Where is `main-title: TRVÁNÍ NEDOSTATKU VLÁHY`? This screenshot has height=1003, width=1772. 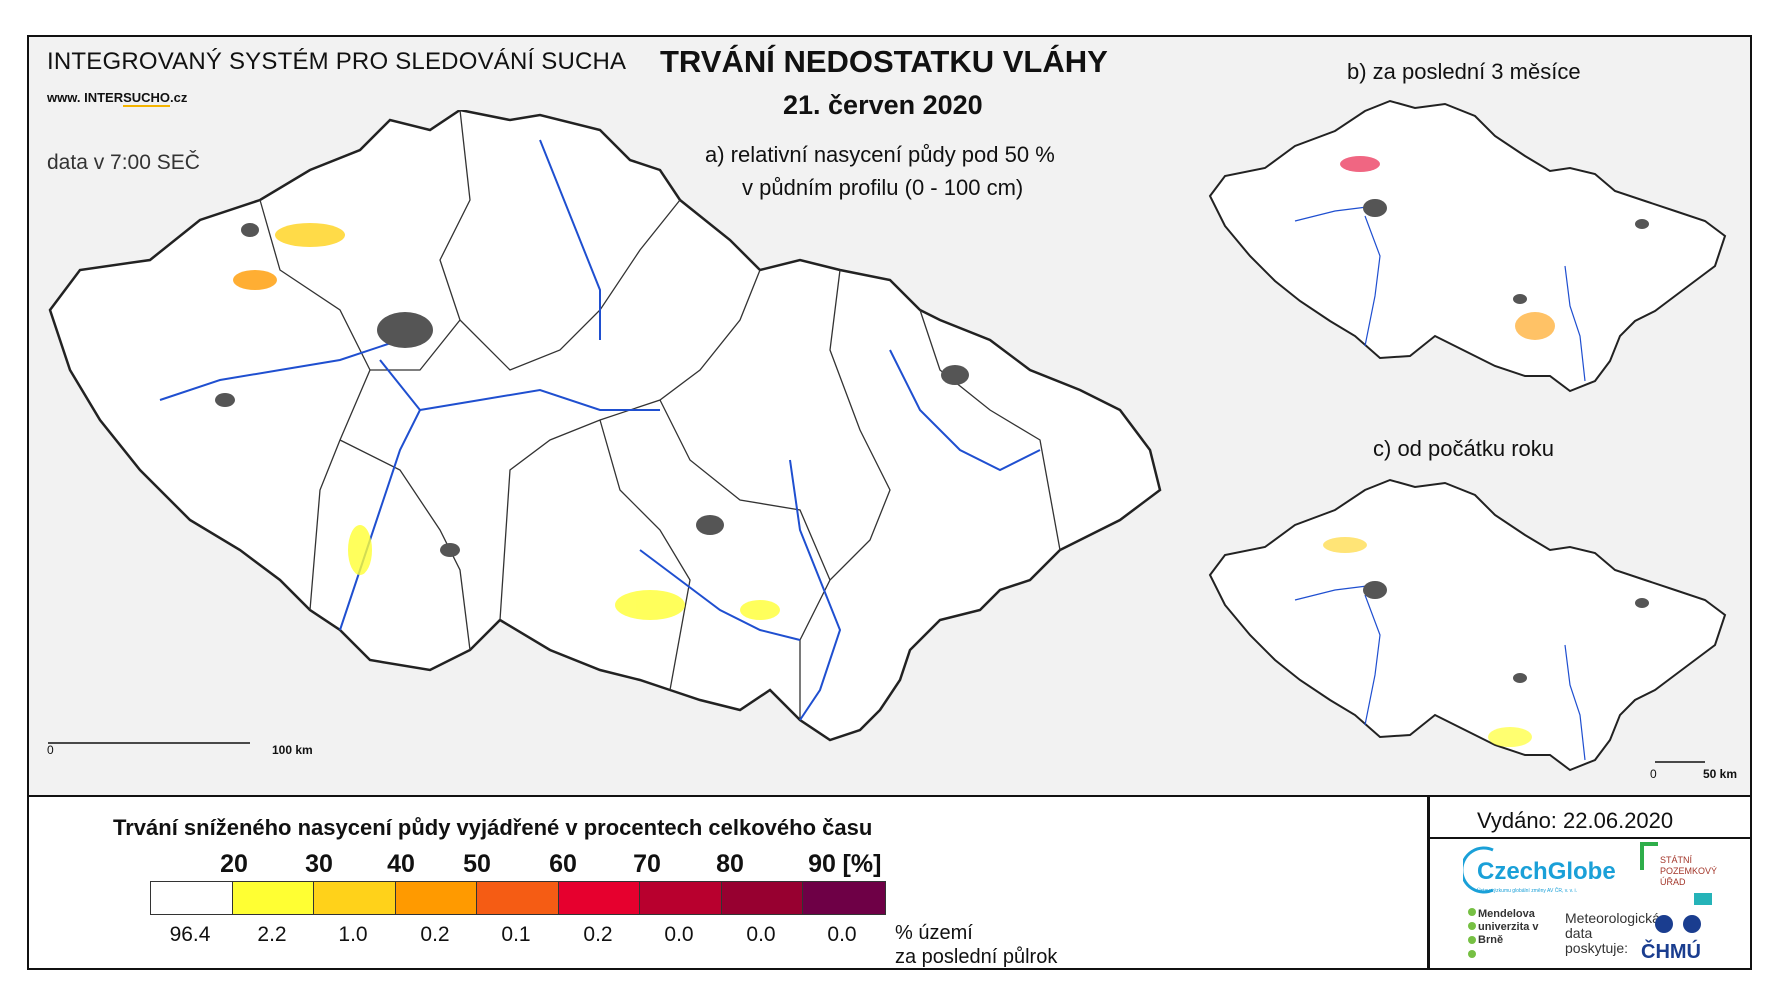 main-title: TRVÁNÍ NEDOSTATKU VLÁHY is located at coordinates (884, 61).